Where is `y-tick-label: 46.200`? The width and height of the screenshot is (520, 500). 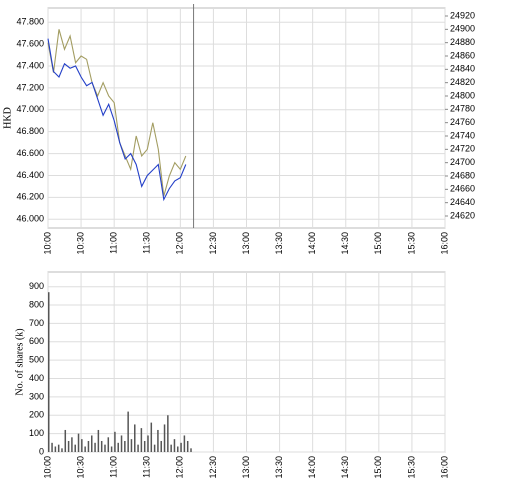 y-tick-label: 46.200 is located at coordinates (30, 197).